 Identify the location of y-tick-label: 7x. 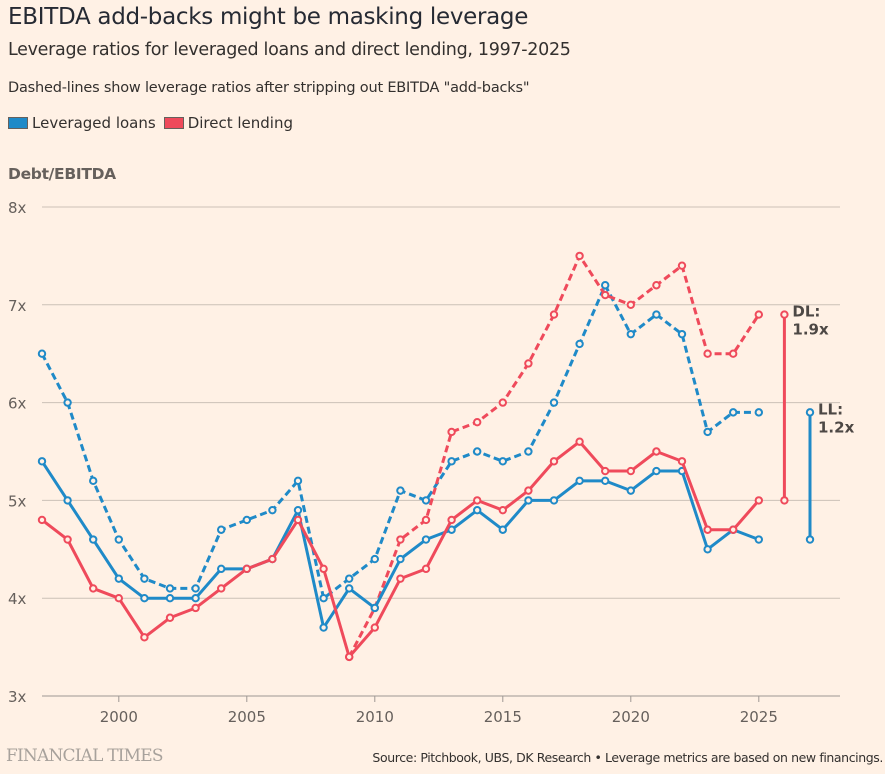
(17, 306).